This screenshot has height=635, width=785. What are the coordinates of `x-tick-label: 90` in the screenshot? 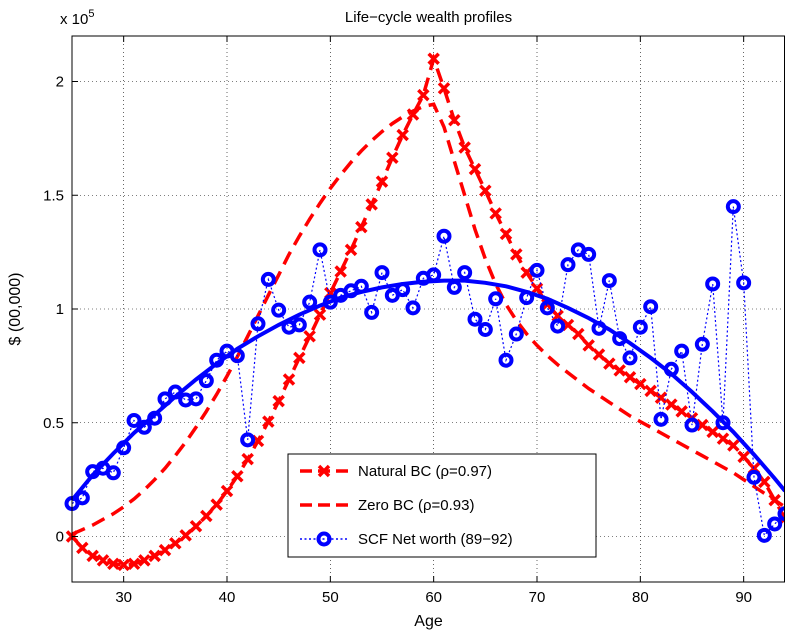 It's located at (743, 597).